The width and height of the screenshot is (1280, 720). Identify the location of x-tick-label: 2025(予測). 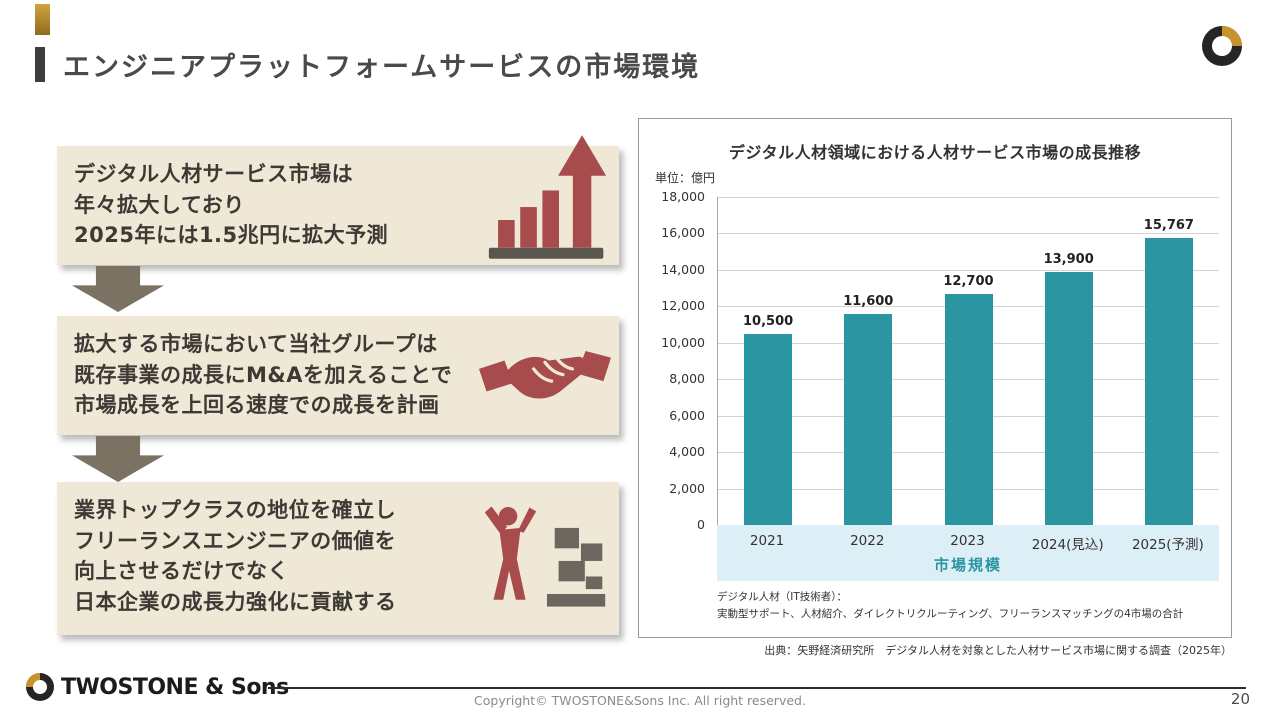
(1167, 545).